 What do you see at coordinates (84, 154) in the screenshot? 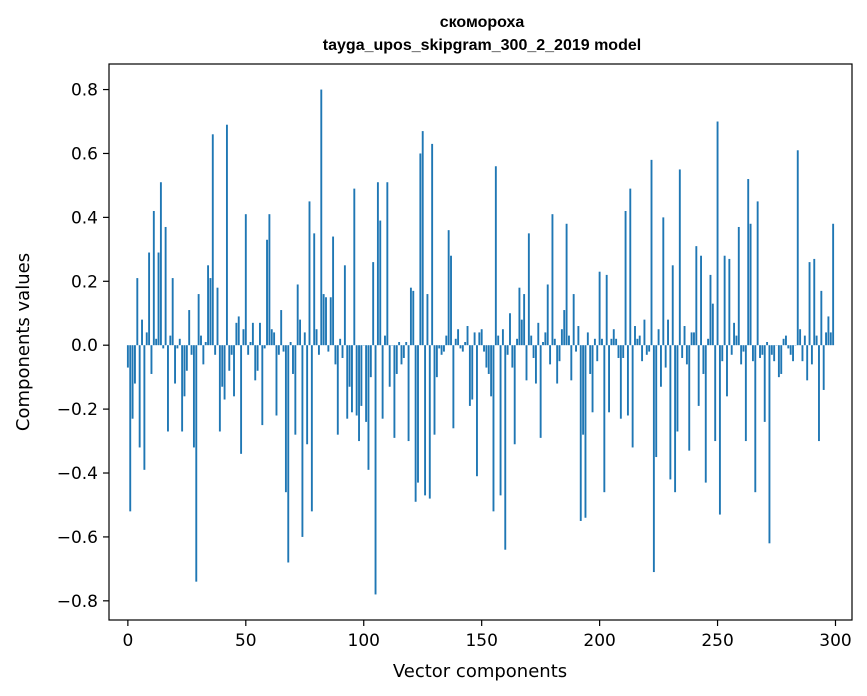
I see `y-tick-label: 0.6` at bounding box center [84, 154].